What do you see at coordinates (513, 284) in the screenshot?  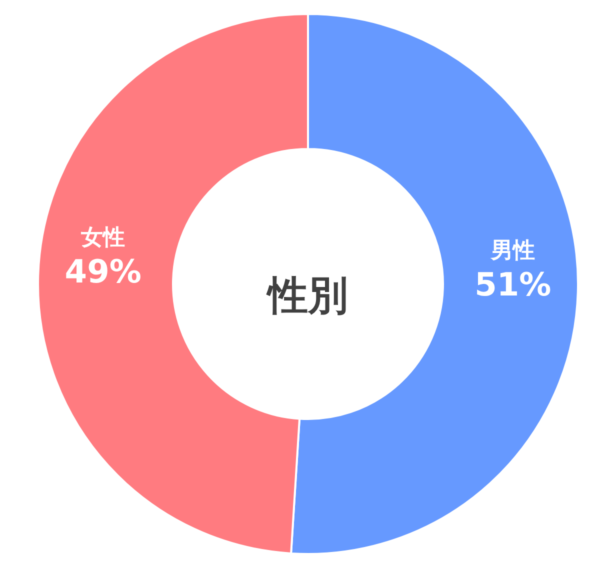 I see `data-label: 51%` at bounding box center [513, 284].